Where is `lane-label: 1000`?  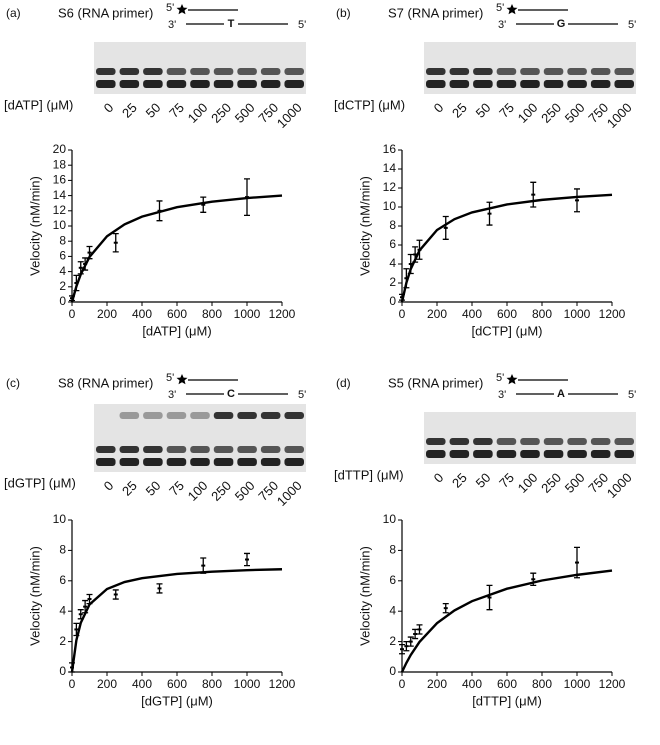 lane-label: 1000 is located at coordinates (289, 115).